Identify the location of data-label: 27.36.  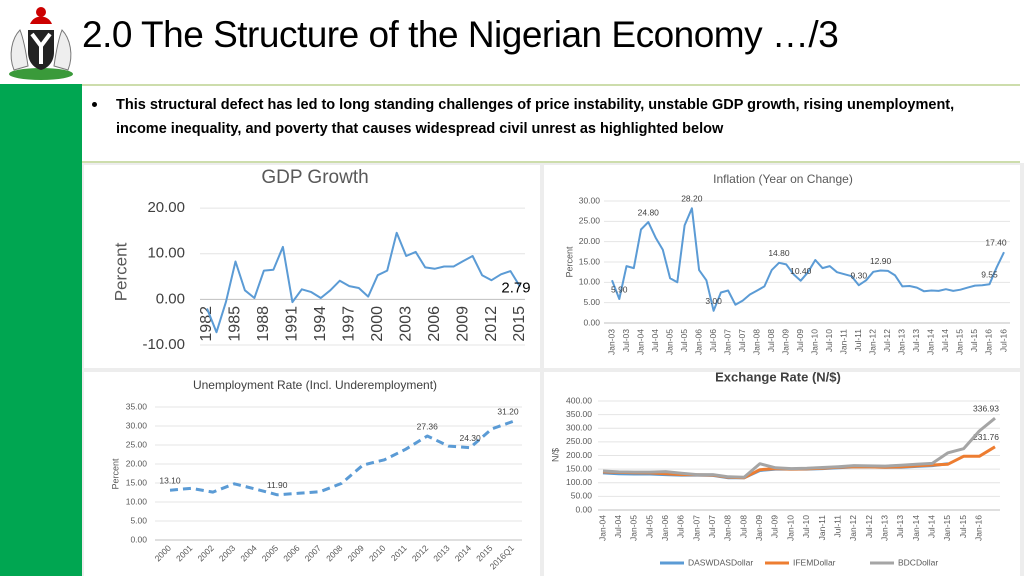
(428, 426).